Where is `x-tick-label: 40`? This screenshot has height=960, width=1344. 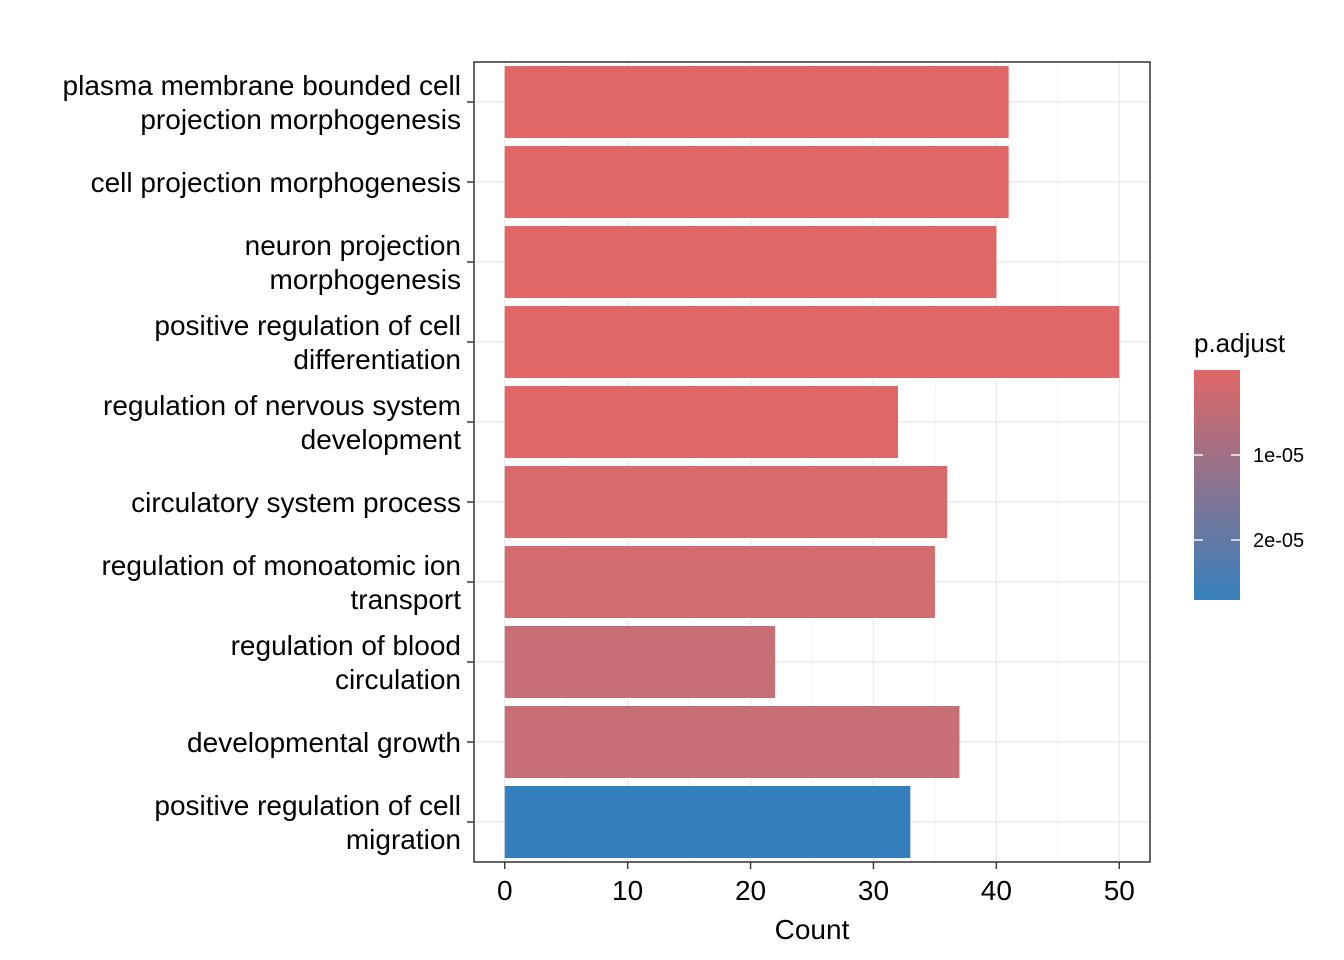 x-tick-label: 40 is located at coordinates (996, 890).